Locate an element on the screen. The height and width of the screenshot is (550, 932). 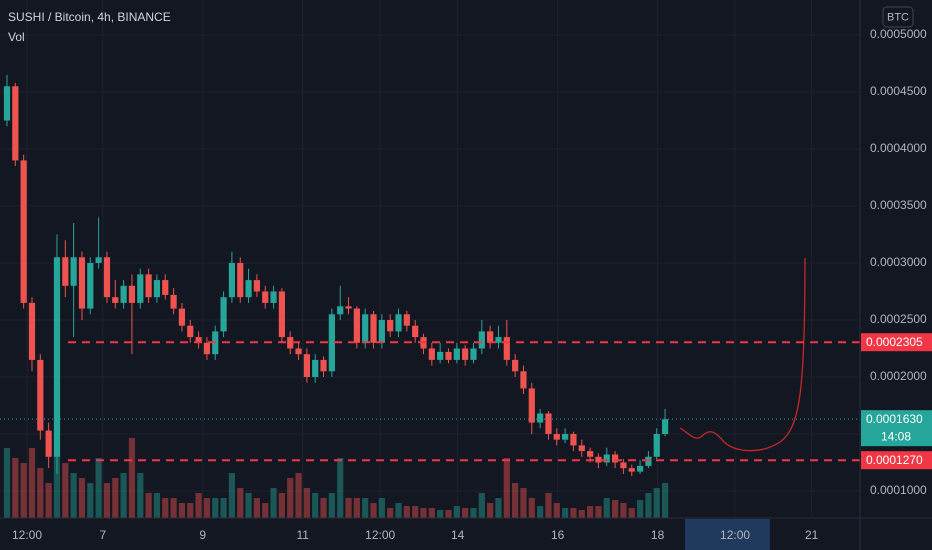
y-tick-label: 0.0002000 is located at coordinates (898, 376).